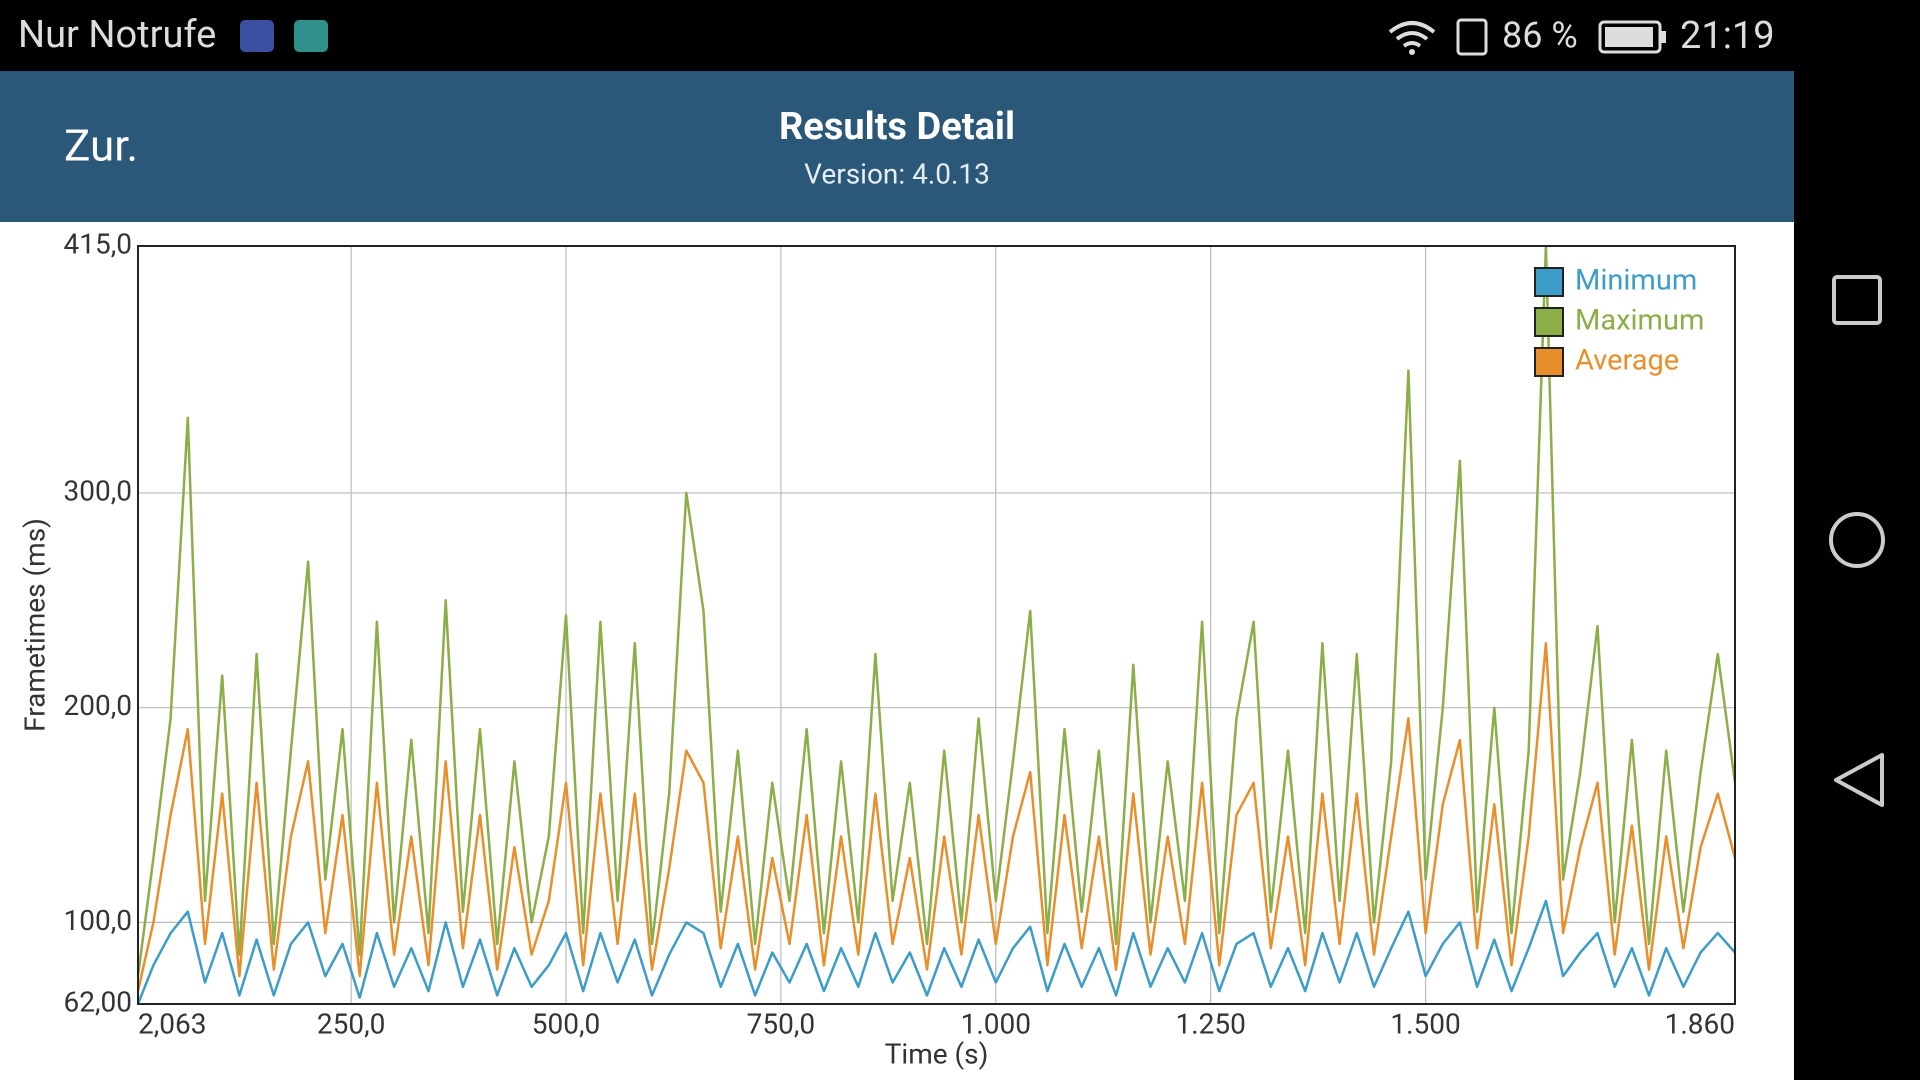  What do you see at coordinates (897, 127) in the screenshot?
I see `header-title: Results Detail` at bounding box center [897, 127].